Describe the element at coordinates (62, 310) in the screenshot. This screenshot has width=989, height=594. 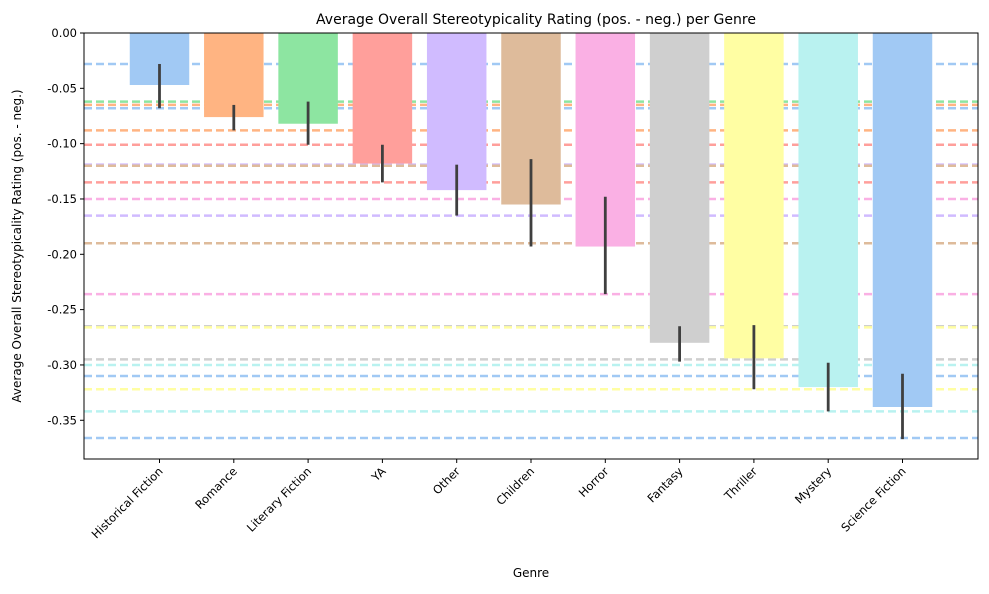
I see `y-tick-label-5: -0.25` at that location.